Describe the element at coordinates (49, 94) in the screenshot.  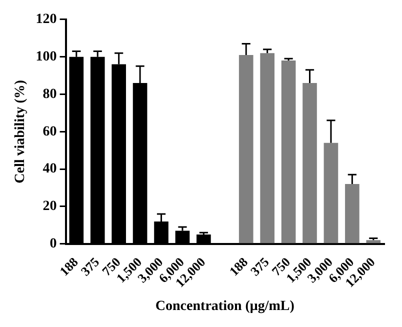
I see `y-tick-label: 80` at that location.